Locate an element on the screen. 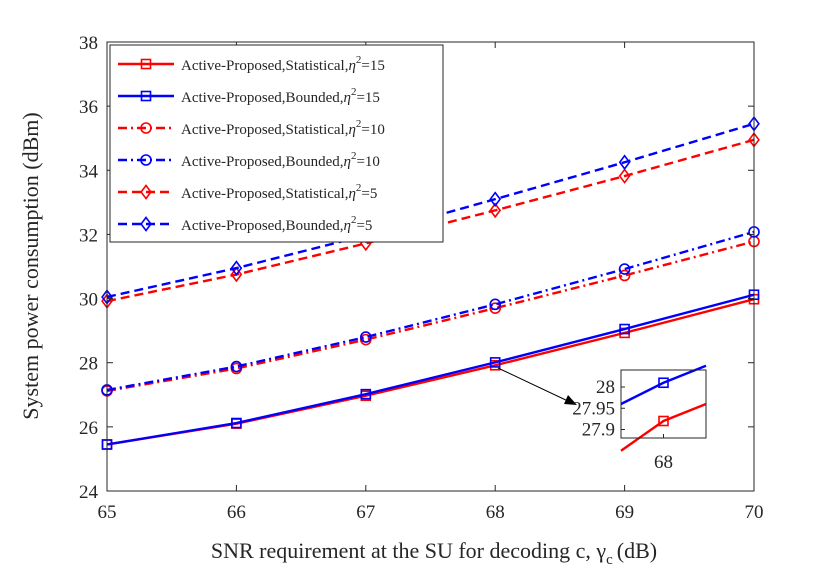  legend-label-main-3: Active-Proposed,Statistical, is located at coordinates (264, 130).